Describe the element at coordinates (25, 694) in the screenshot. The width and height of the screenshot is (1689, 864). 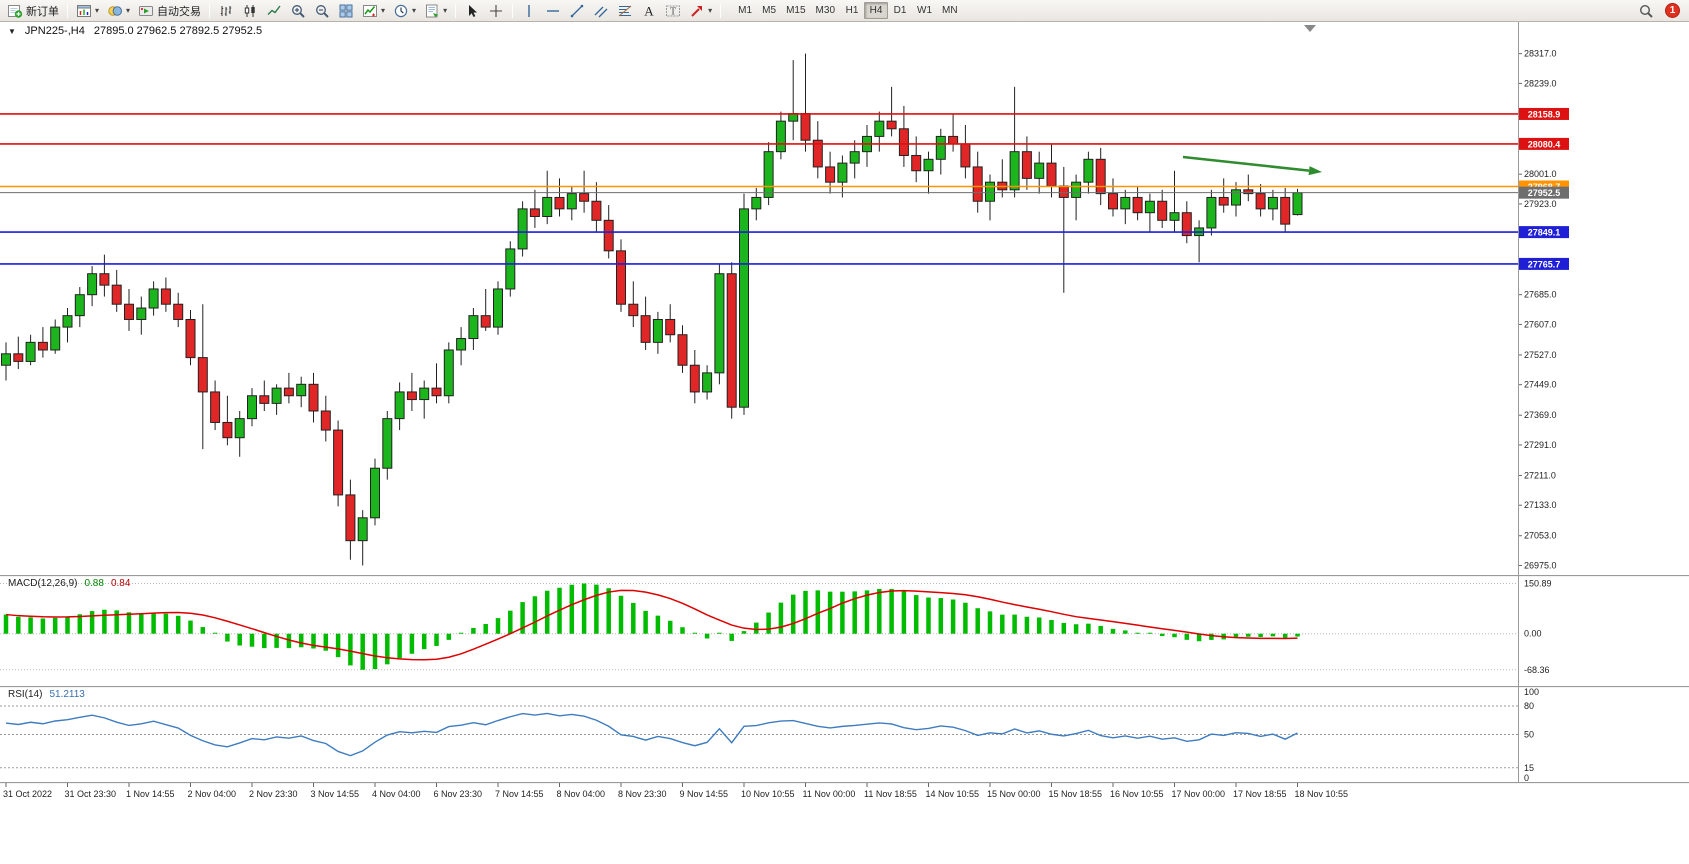
I see `rsi-name: RSI(14)` at that location.